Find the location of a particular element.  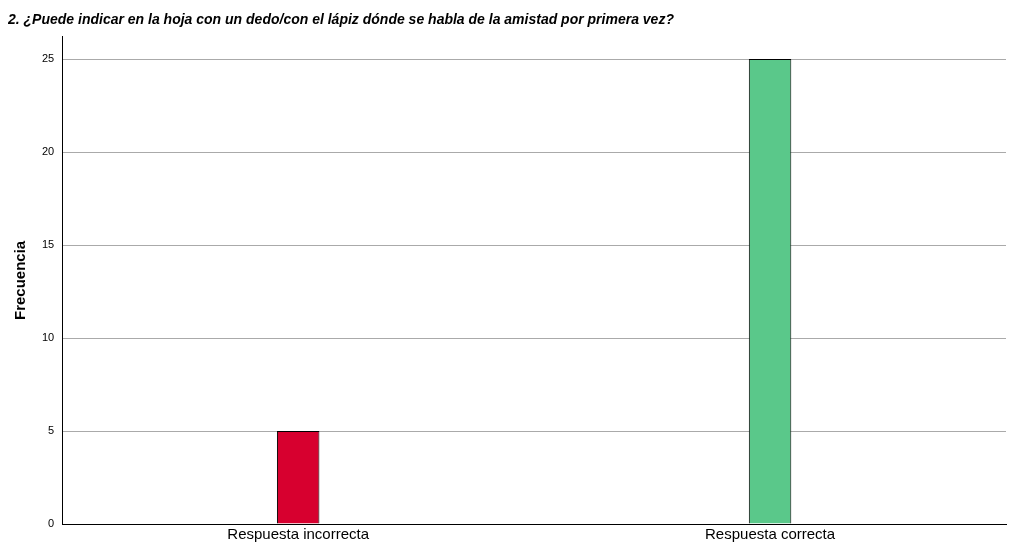

y-tick-label: 10 is located at coordinates (48, 337).